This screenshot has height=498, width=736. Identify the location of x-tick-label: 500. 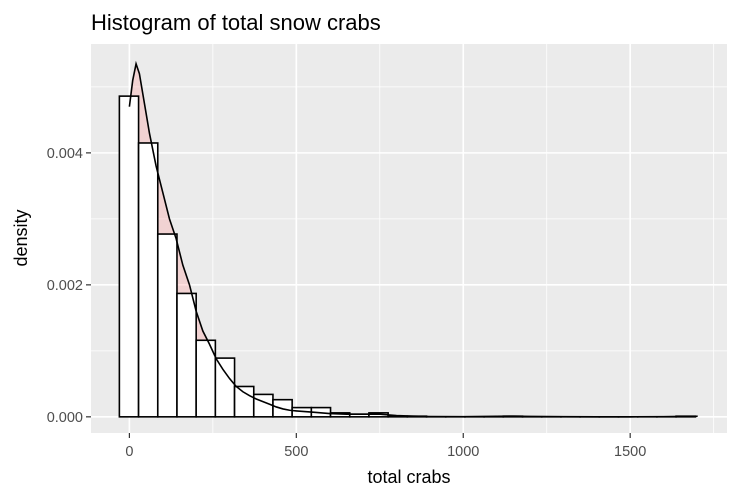
(296, 452).